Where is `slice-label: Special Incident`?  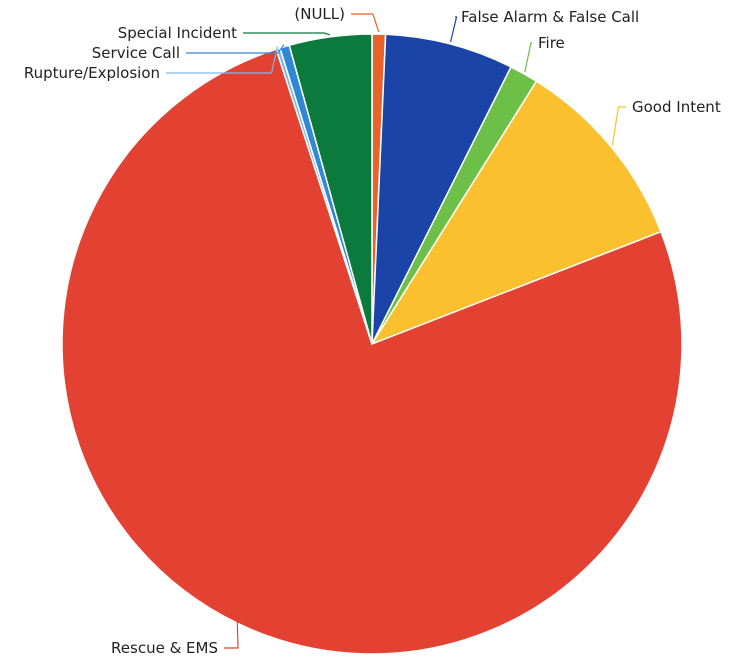
slice-label: Special Incident is located at coordinates (177, 33).